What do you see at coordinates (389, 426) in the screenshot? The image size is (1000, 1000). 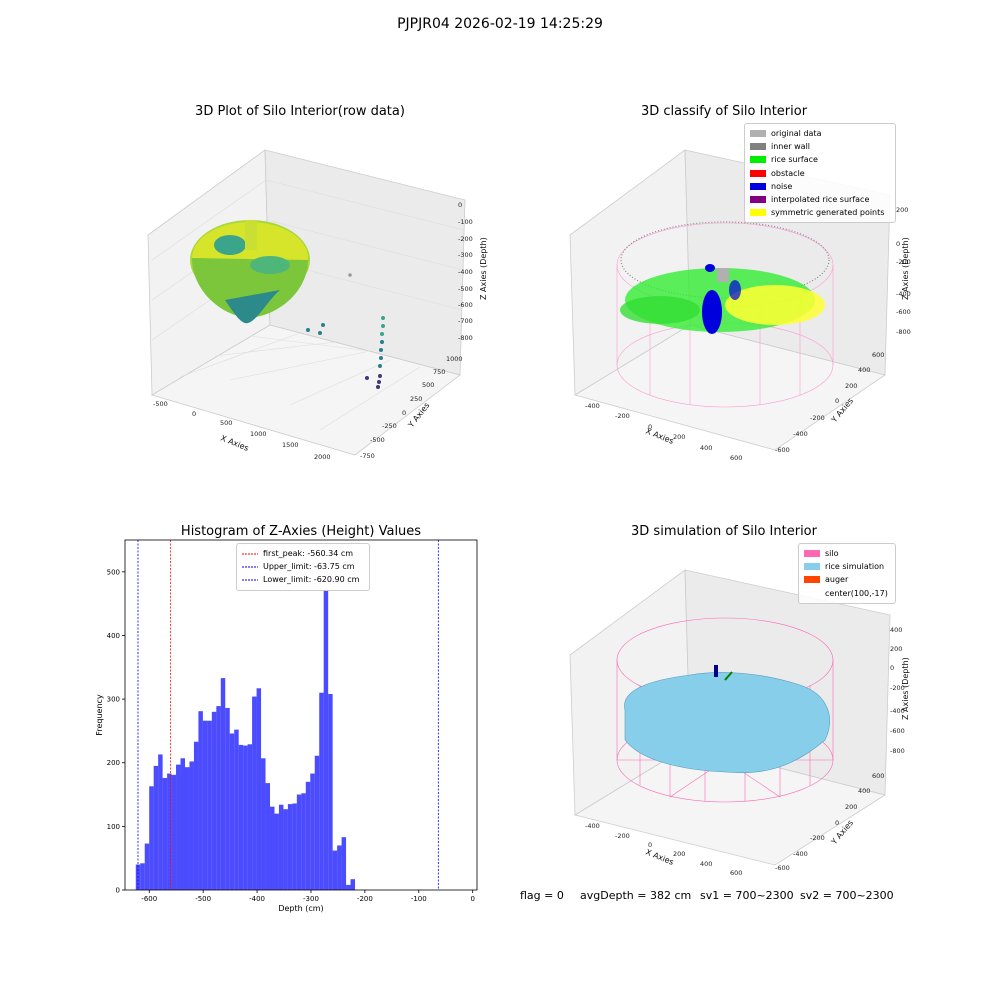 I see `raw-y-tick: -250` at bounding box center [389, 426].